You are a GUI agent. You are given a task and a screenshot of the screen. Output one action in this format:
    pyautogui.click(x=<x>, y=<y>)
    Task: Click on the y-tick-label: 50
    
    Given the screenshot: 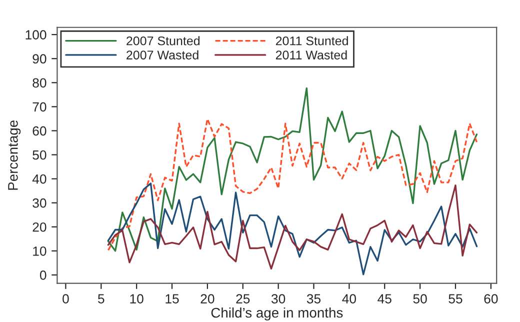 What is the action you would take?
    pyautogui.click(x=39, y=155)
    